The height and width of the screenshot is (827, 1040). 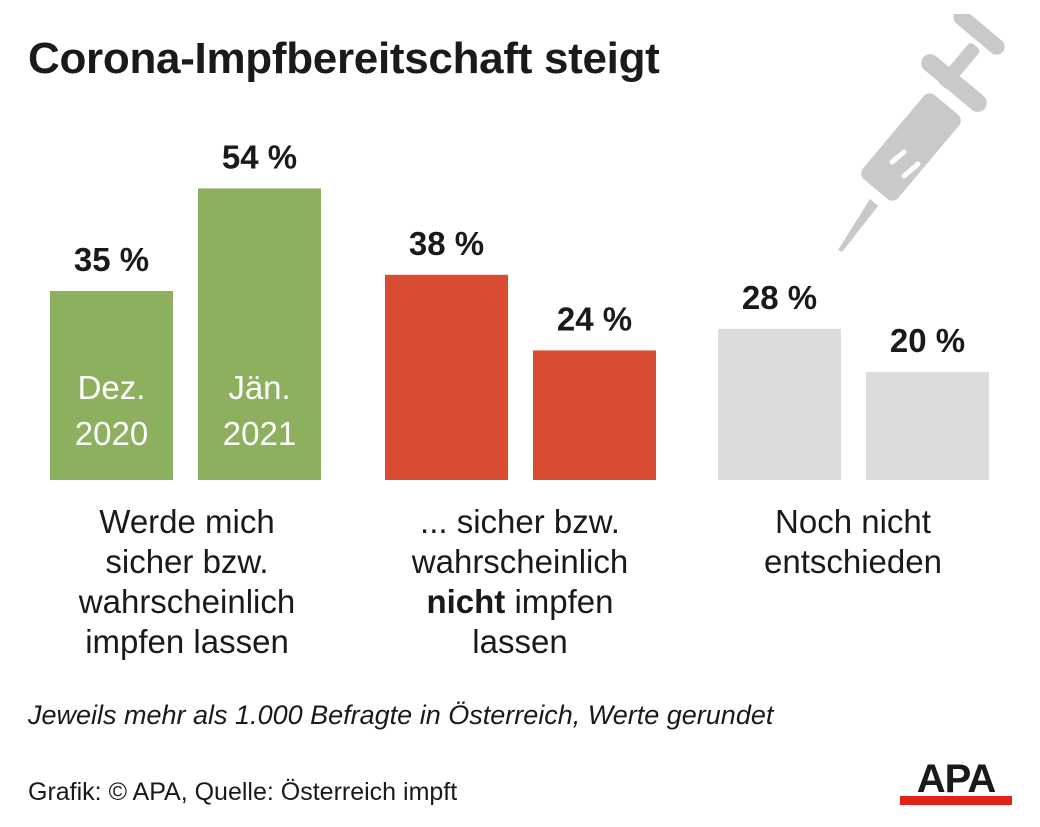 I want to click on value-label-2-1: 20 %, so click(x=927, y=340).